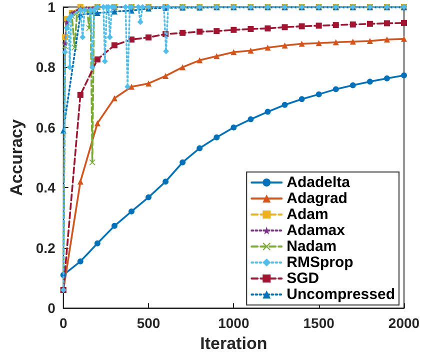 The image size is (423, 357). What do you see at coordinates (316, 230) in the screenshot?
I see `legend-label: Adamax` at bounding box center [316, 230].